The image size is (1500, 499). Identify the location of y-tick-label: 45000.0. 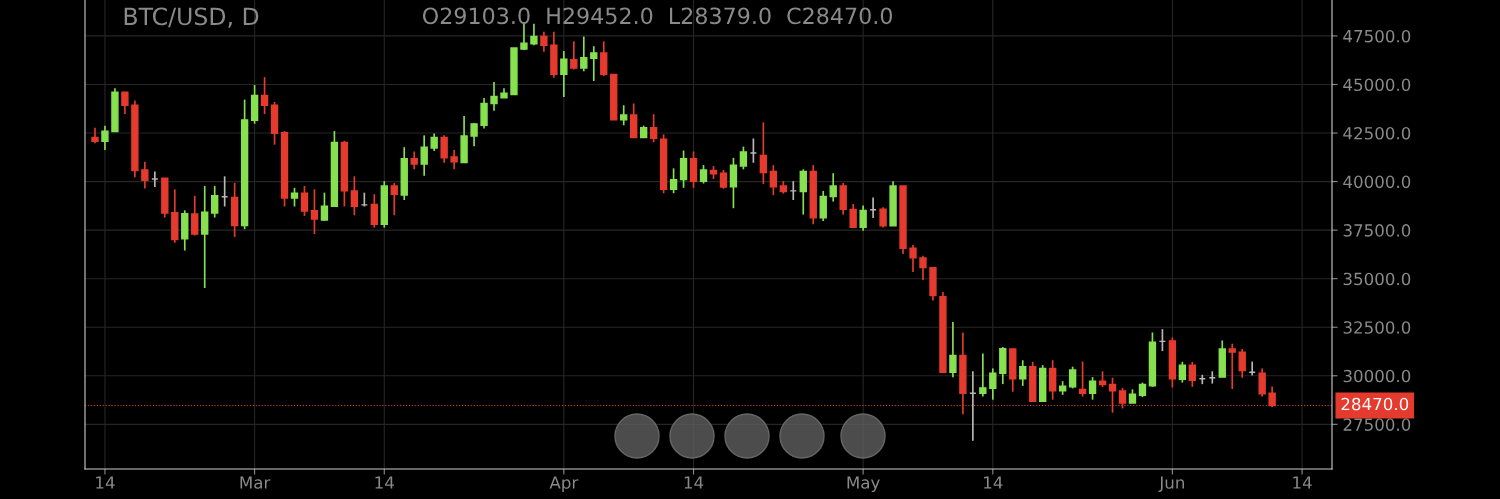
(1377, 85).